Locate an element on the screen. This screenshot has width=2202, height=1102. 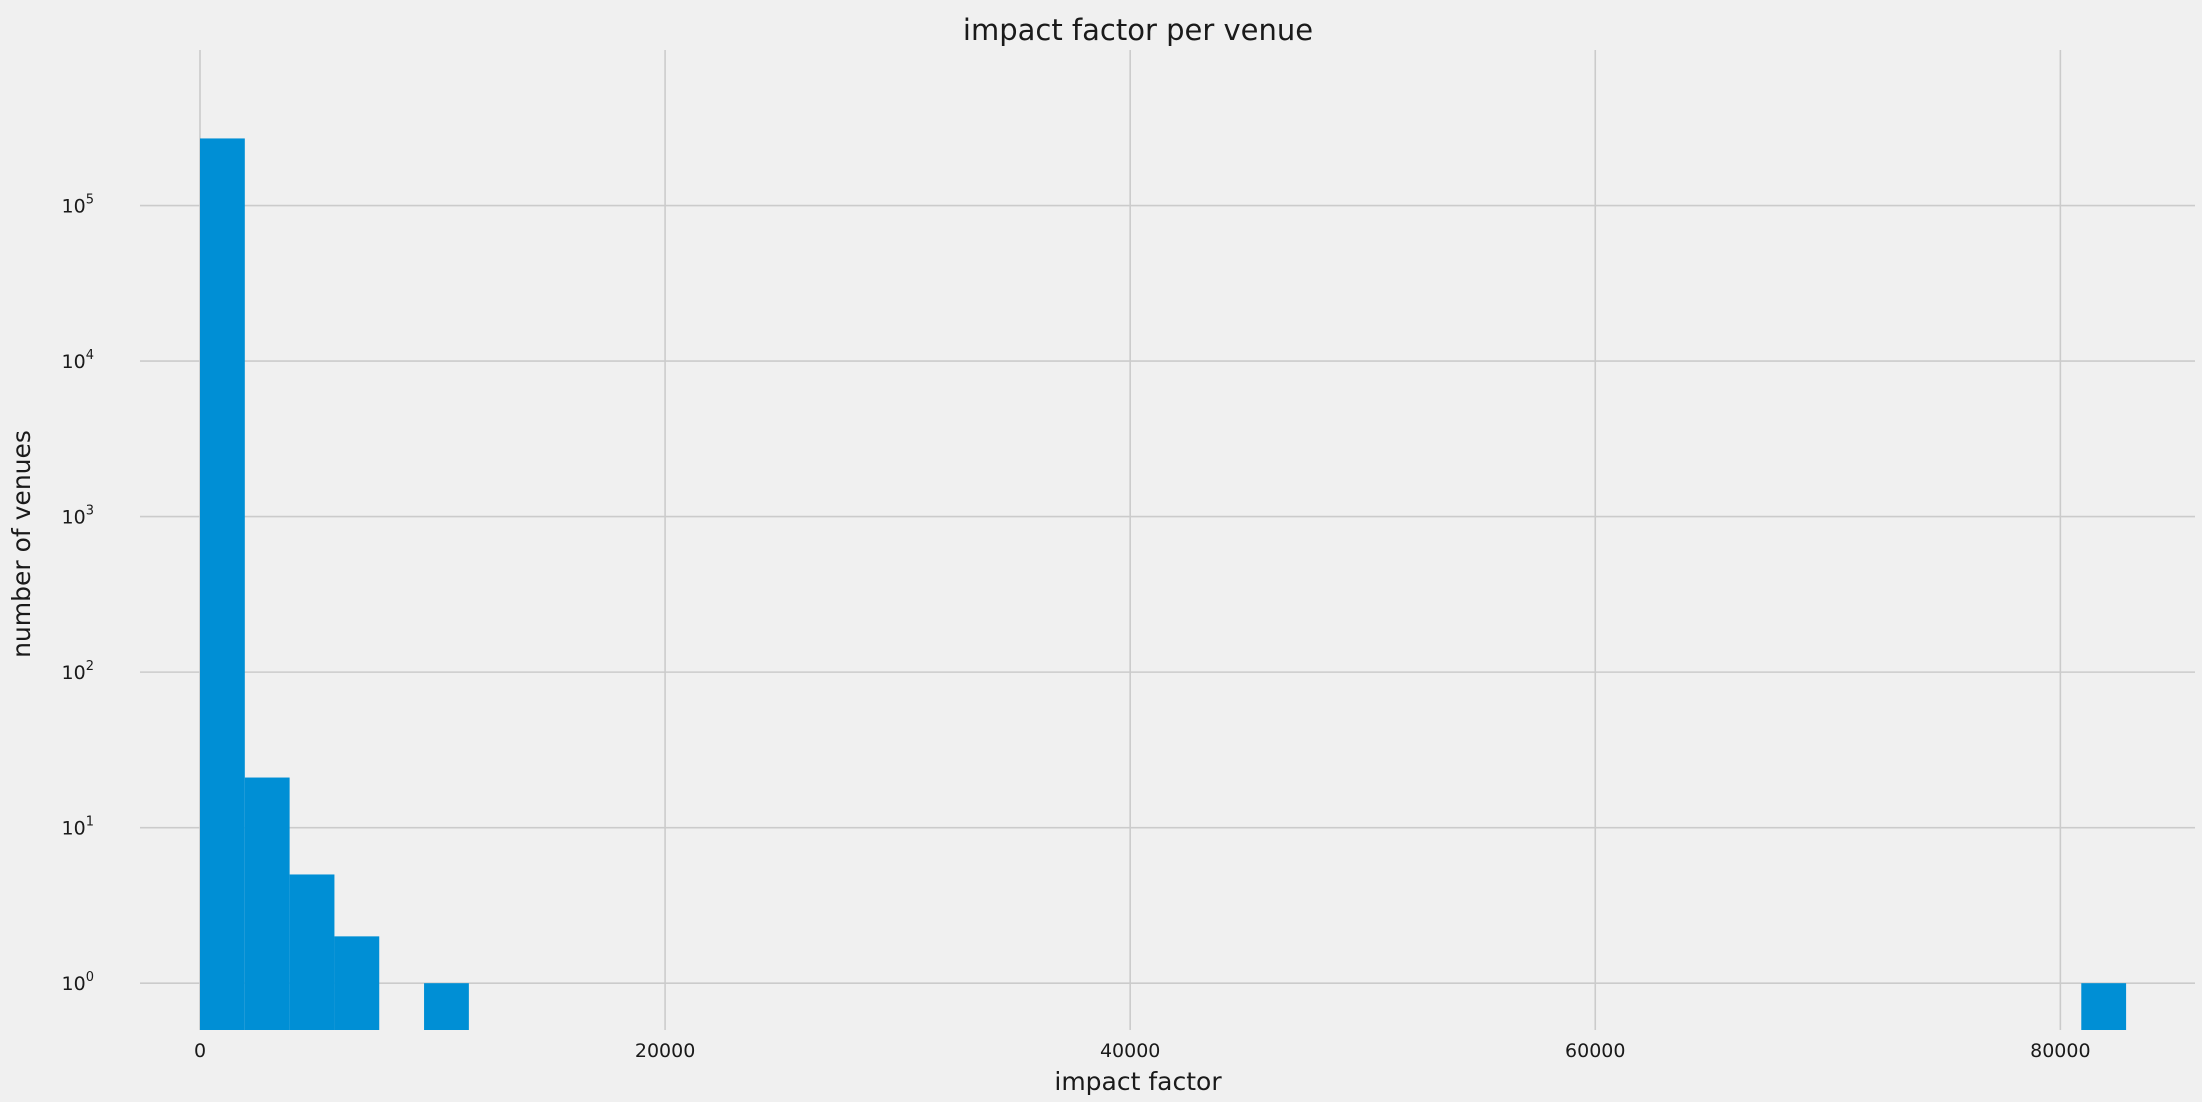
x-axis-label: impact factor is located at coordinates (1138, 1081).